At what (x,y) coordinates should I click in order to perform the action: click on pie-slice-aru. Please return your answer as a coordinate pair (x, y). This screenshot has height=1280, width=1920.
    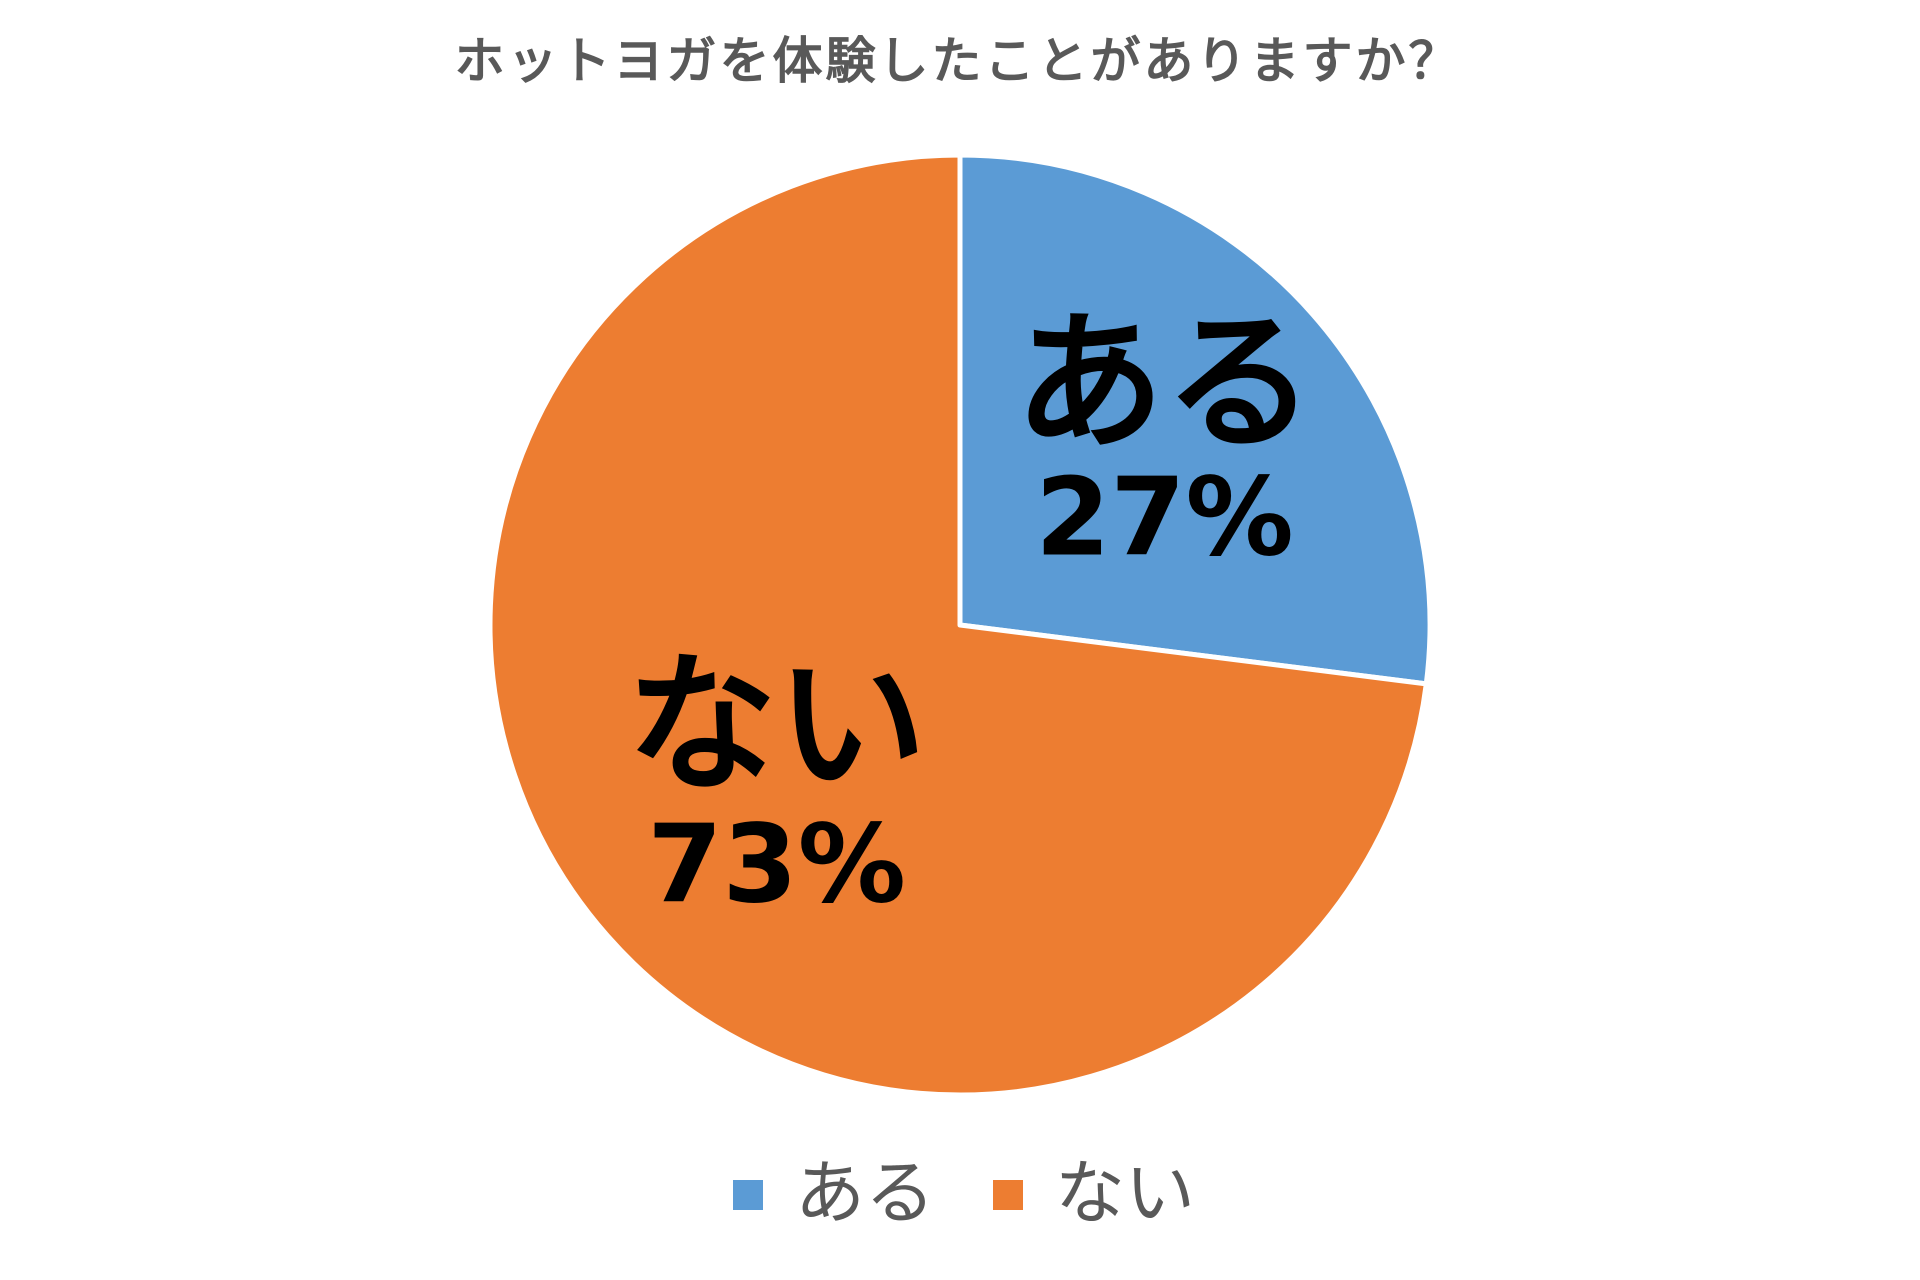
    Looking at the image, I should click on (1195, 419).